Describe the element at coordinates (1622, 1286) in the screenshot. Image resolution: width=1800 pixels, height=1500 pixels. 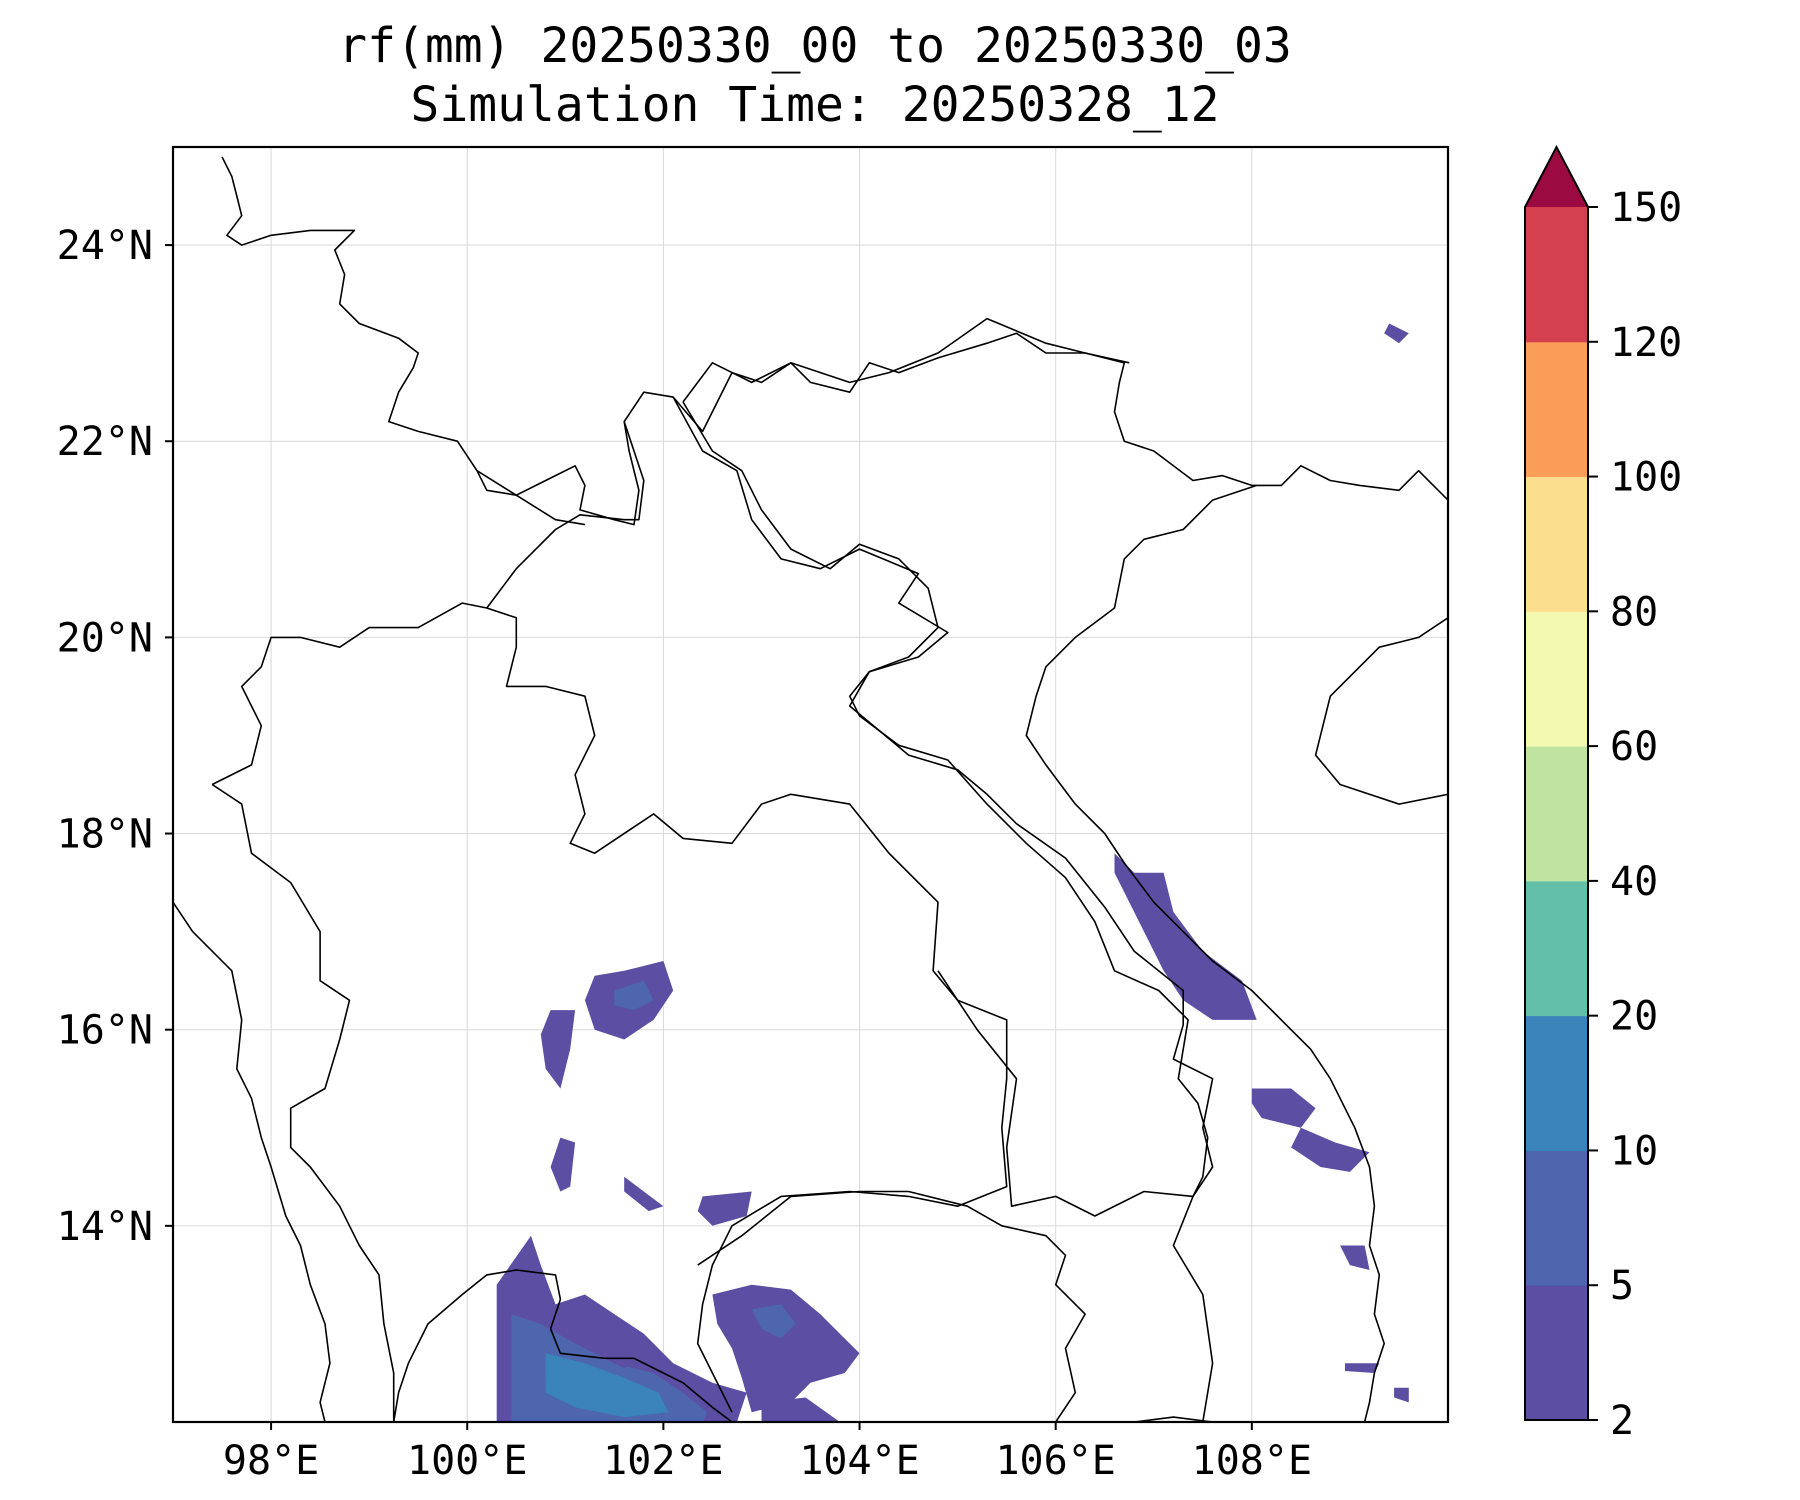
I see `colorbar-tick-label: 5` at that location.